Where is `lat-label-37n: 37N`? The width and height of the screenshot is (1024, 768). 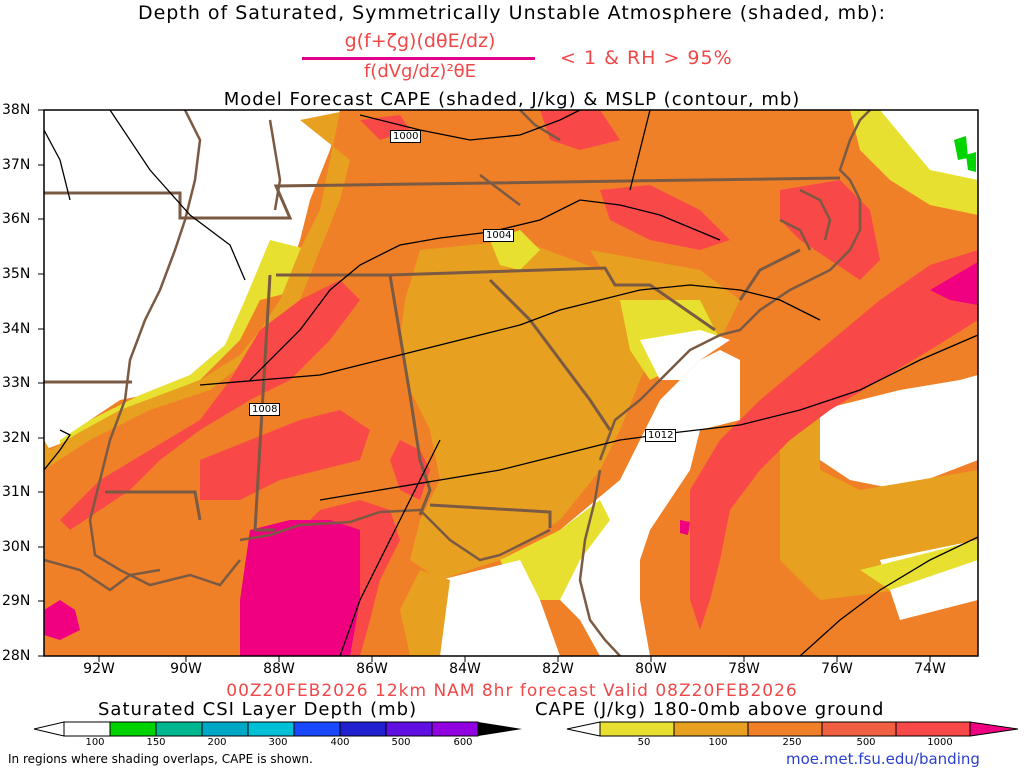
lat-label-37n: 37N is located at coordinates (16, 165).